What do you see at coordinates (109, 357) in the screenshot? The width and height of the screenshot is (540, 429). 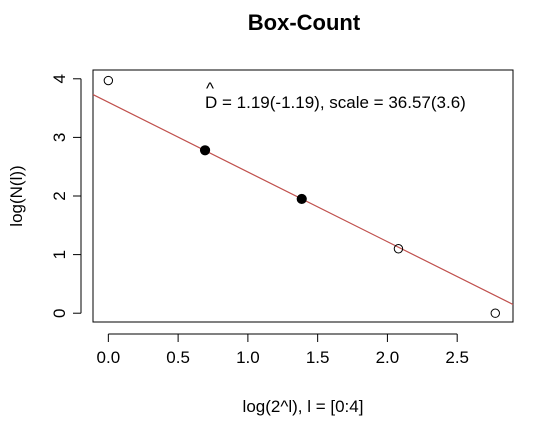 I see `x-tick-label: 0.0` at bounding box center [109, 357].